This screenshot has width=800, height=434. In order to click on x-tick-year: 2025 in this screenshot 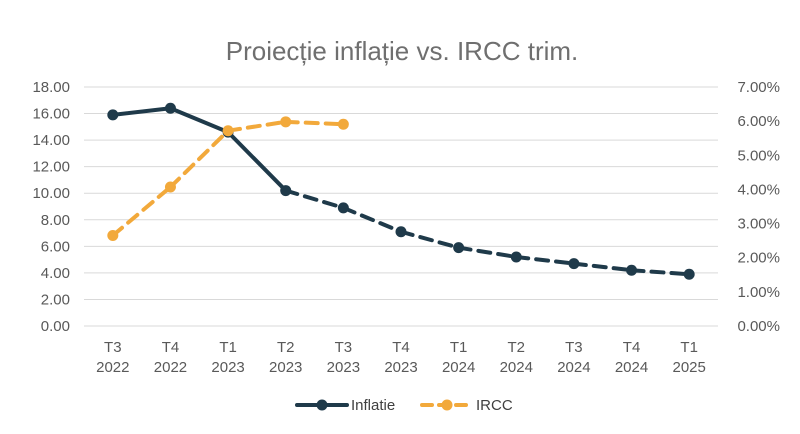, I will do `click(688, 367)`.